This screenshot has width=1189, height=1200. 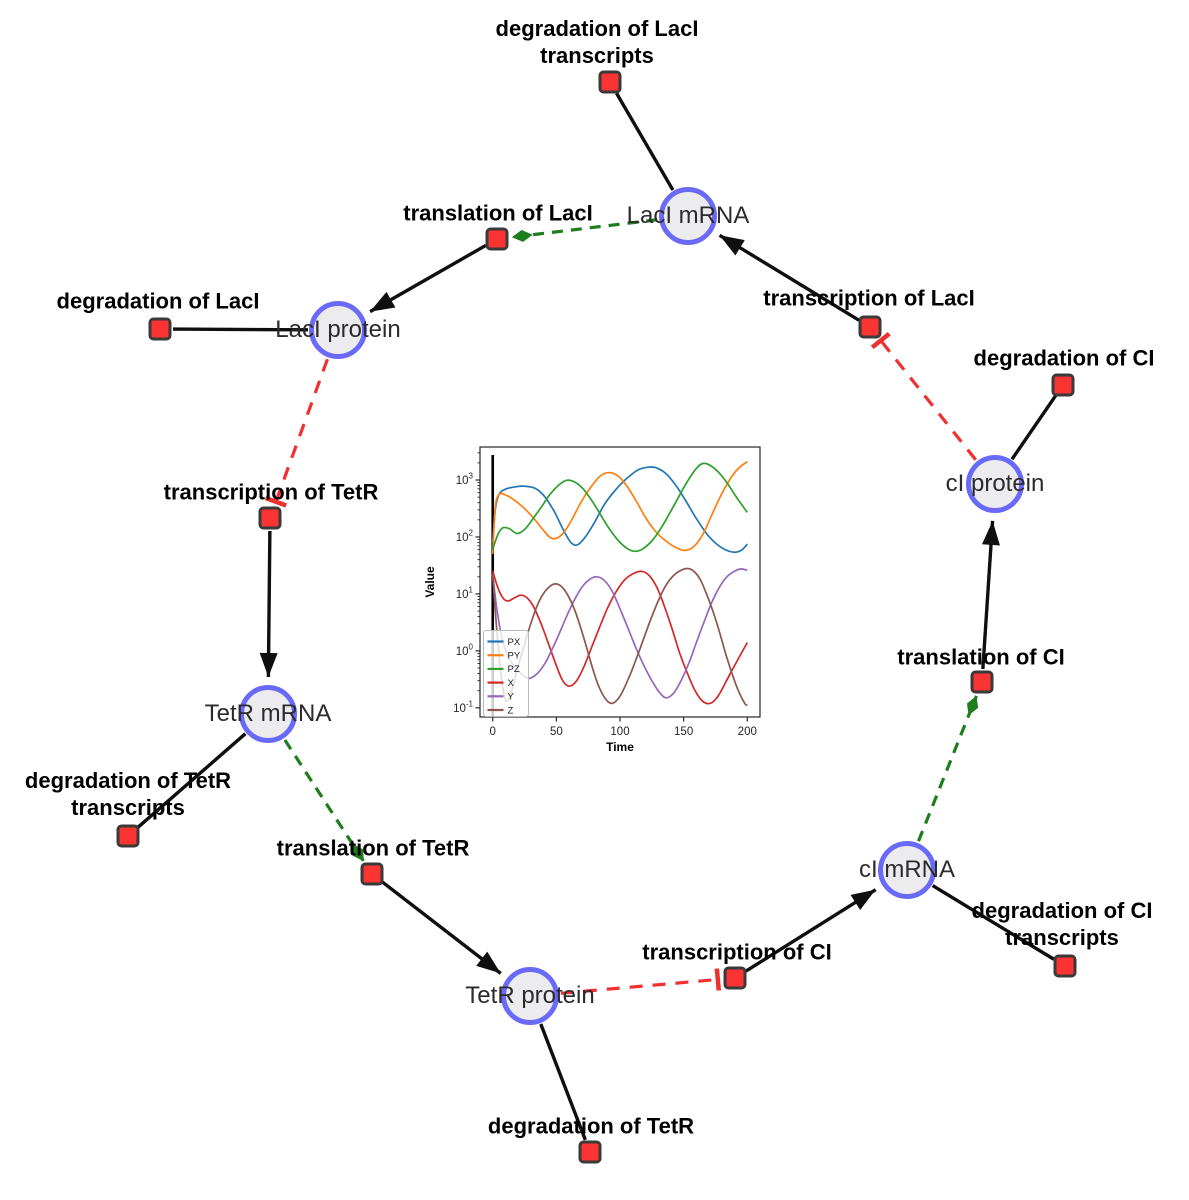 I want to click on chart-series-PZ, so click(x=619, y=507).